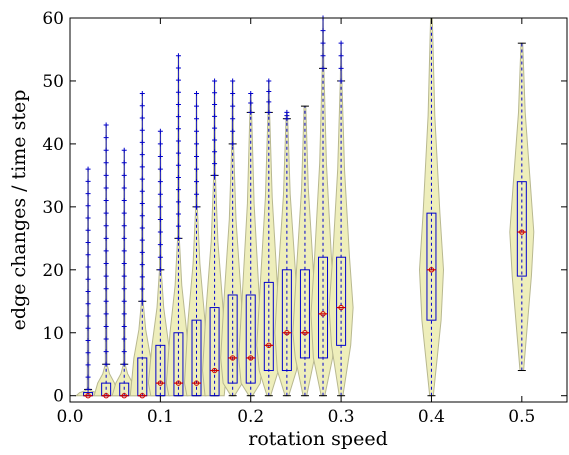  Describe the element at coordinates (53, 19) in the screenshot. I see `y-tick-label: 60` at that location.